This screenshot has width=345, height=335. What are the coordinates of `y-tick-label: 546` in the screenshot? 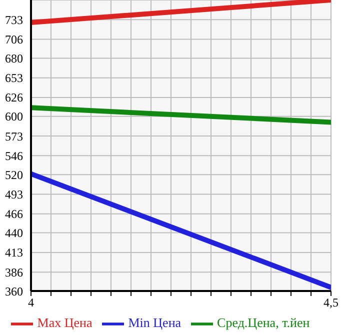 It's located at (14, 155).